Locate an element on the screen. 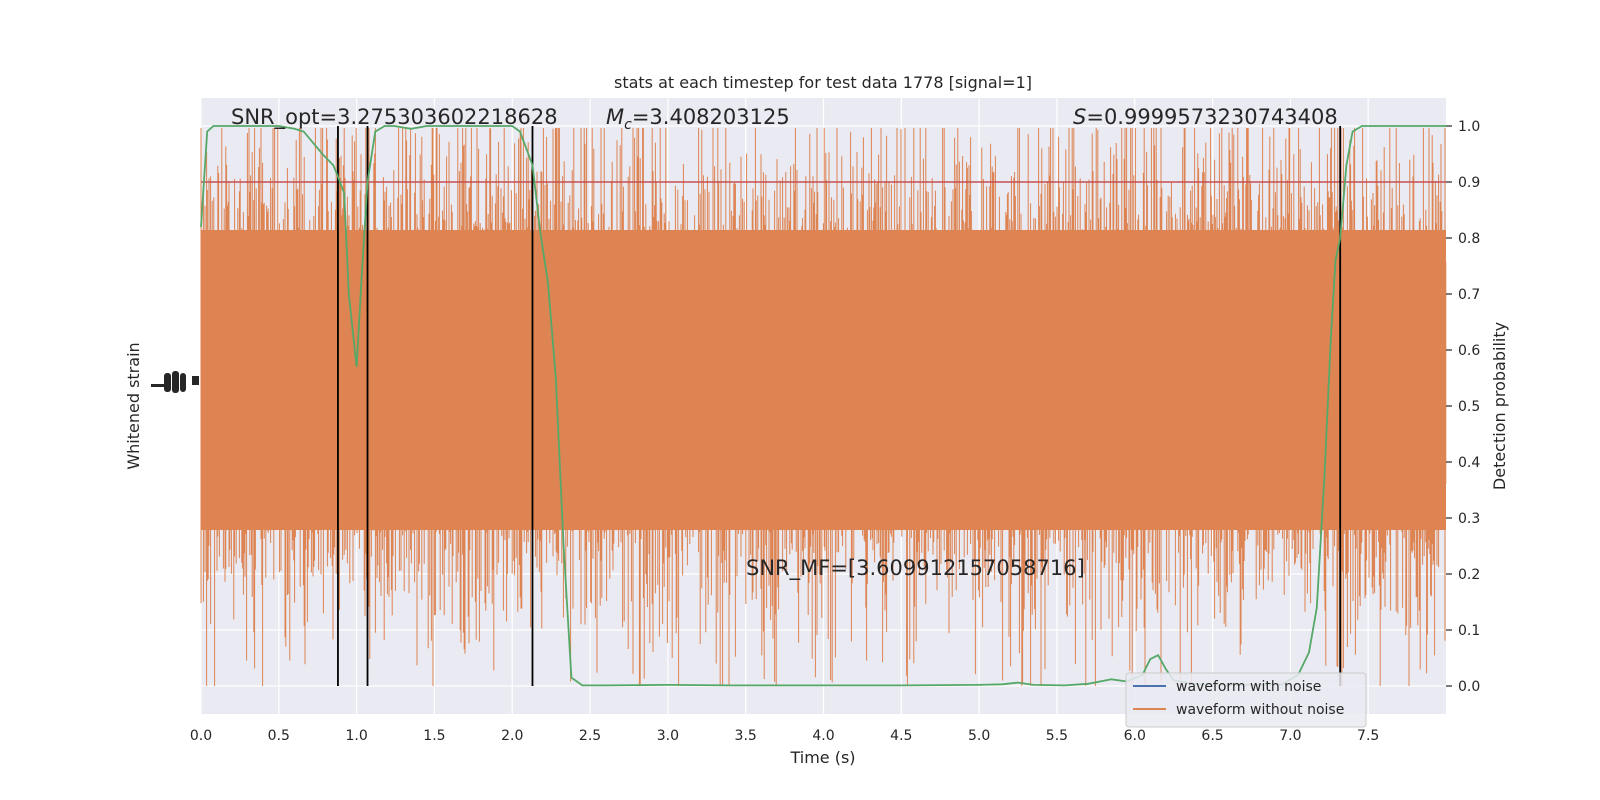 The height and width of the screenshot is (800, 1600). y-tick-label: 0.8 is located at coordinates (1469, 239).